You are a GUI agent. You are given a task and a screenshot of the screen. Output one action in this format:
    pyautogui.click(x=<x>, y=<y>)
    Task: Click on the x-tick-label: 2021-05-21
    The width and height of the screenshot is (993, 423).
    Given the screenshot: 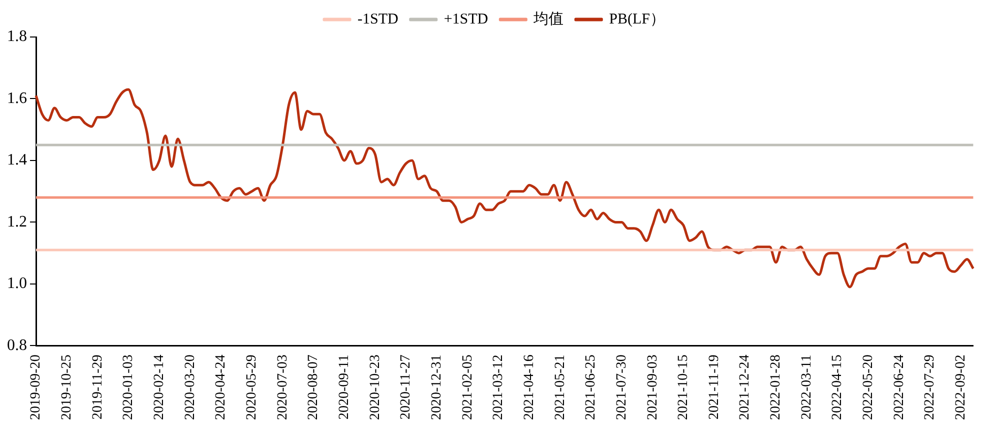 What is the action you would take?
    pyautogui.click(x=560, y=387)
    